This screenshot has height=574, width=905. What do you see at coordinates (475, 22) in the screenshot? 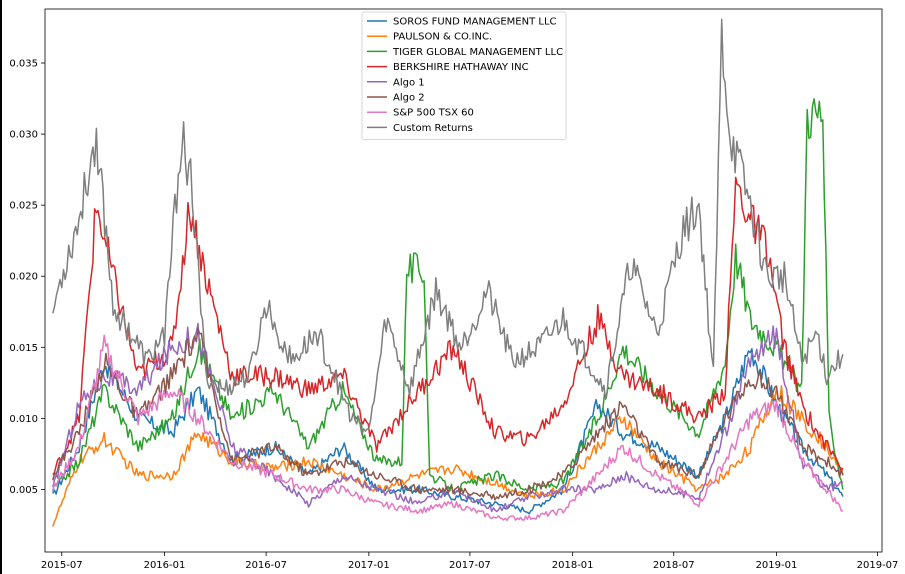
I see `legend-label: SOROS FUND MANAGEMENT LLC` at bounding box center [475, 22].